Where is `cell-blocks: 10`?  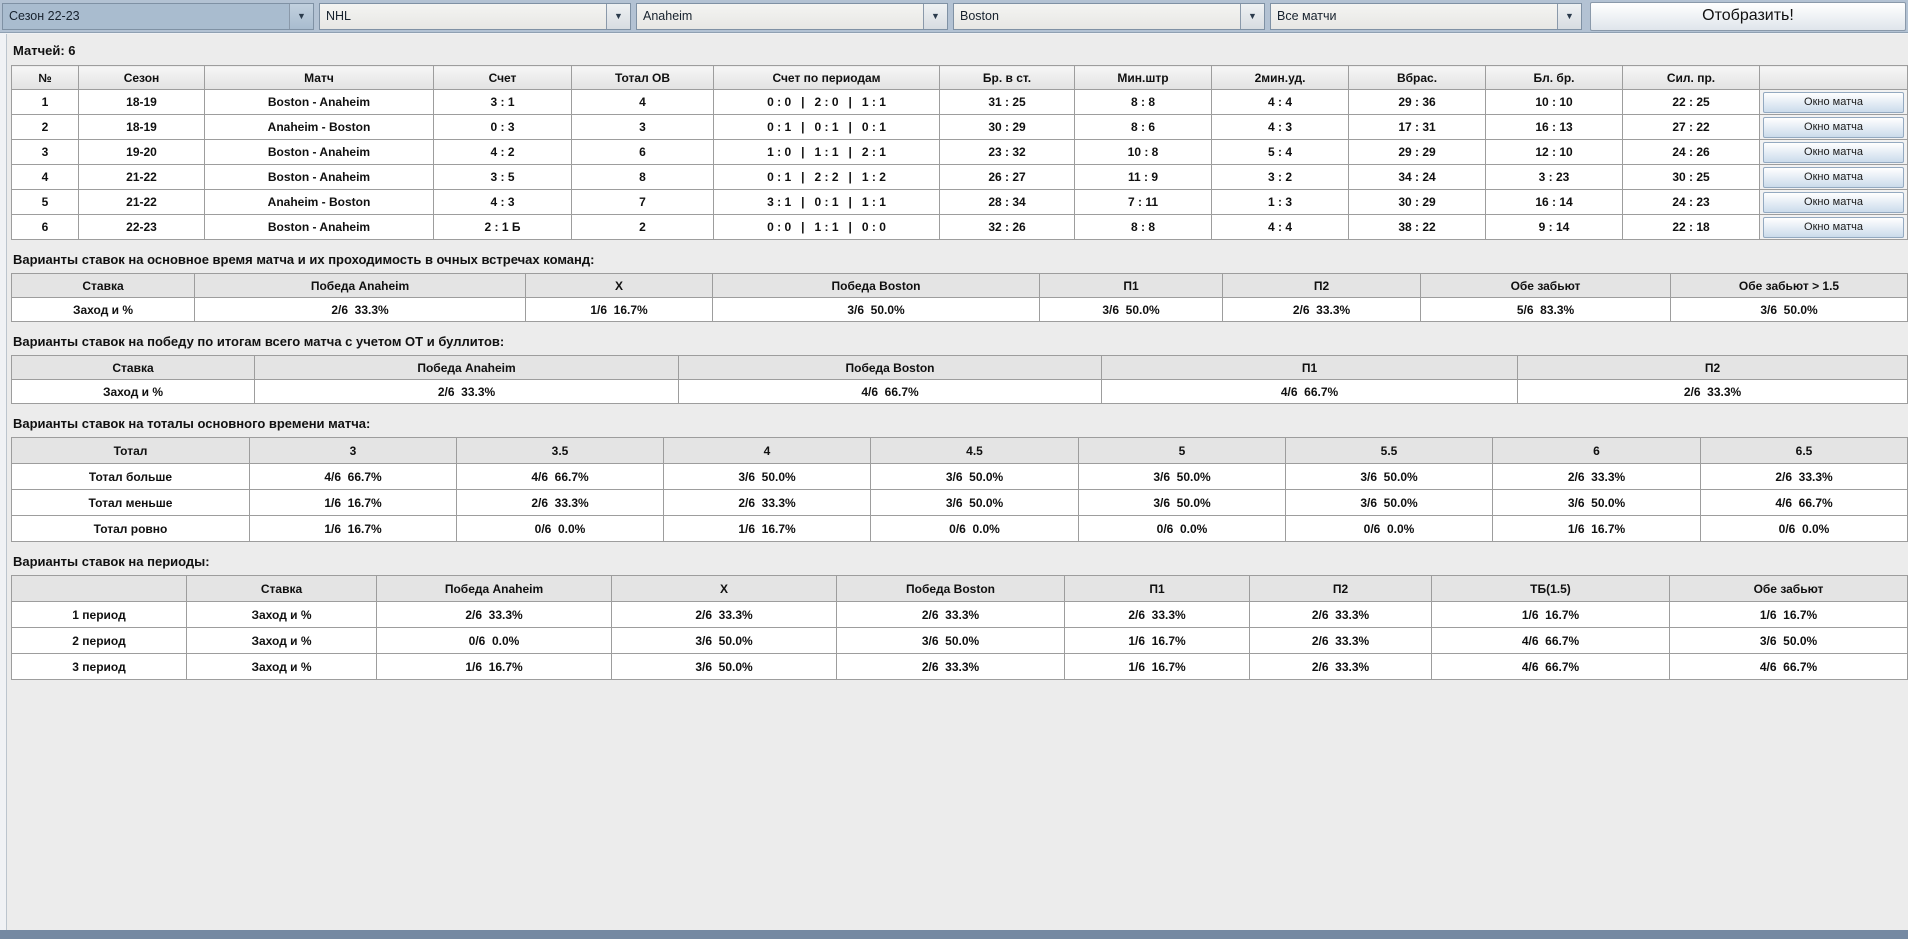 cell-blocks: 10 is located at coordinates (1554, 102).